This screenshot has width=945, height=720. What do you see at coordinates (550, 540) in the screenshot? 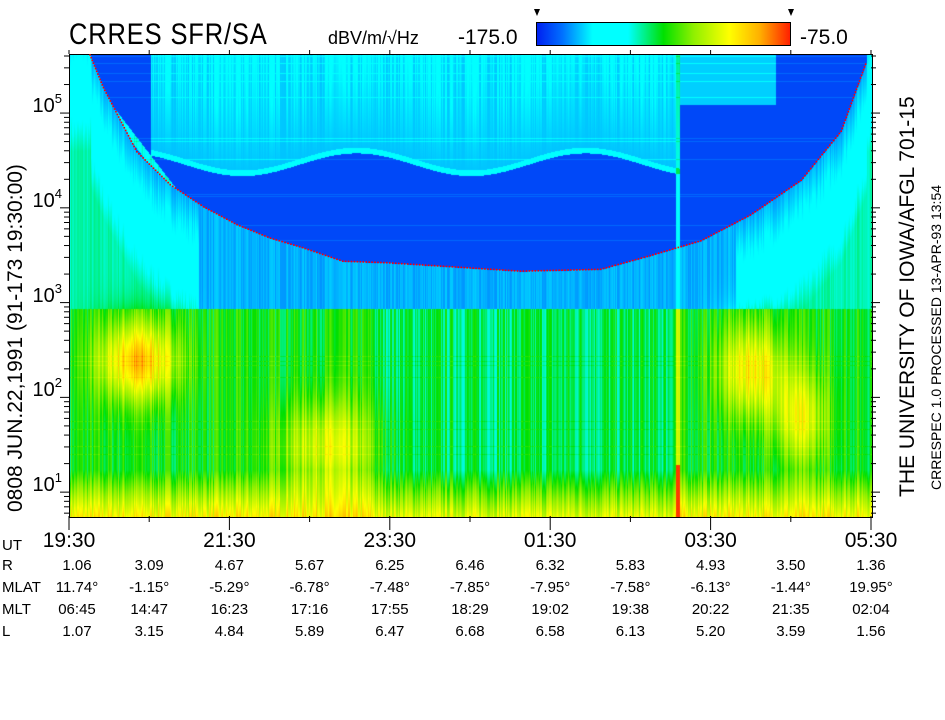
I see `ephemeris-cell: 01:30` at bounding box center [550, 540].